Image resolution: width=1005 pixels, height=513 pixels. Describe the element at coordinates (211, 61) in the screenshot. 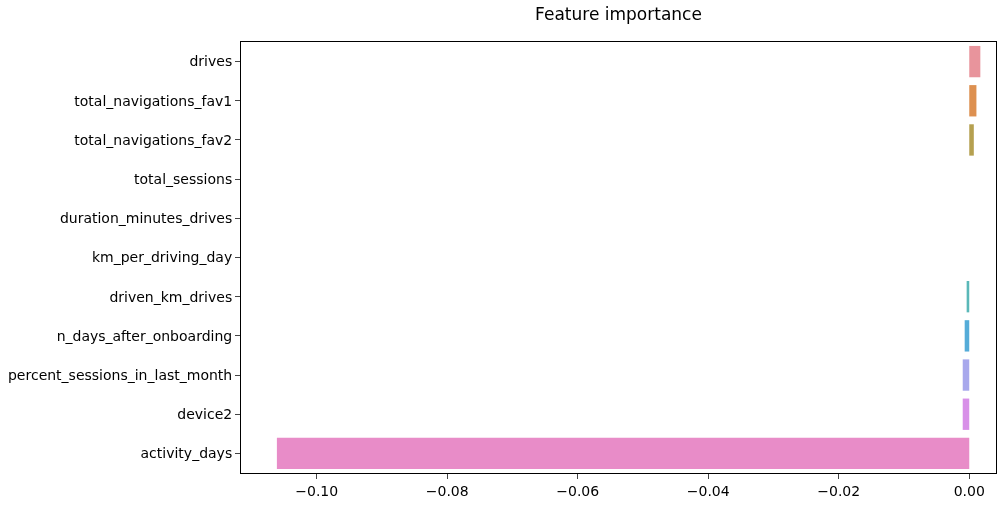

I see `y-tick-label: drives` at that location.